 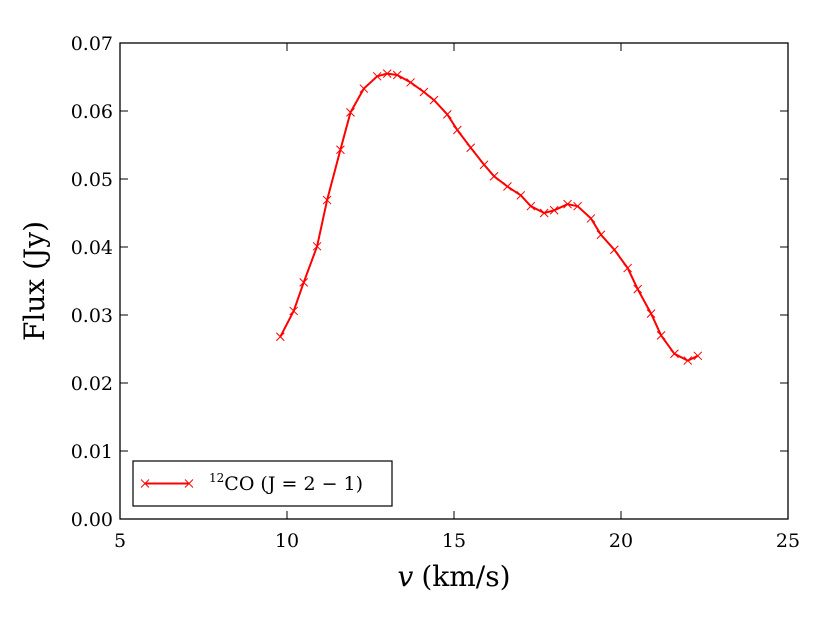 What do you see at coordinates (92, 452) in the screenshot?
I see `y-tick-label: 0.01` at bounding box center [92, 452].